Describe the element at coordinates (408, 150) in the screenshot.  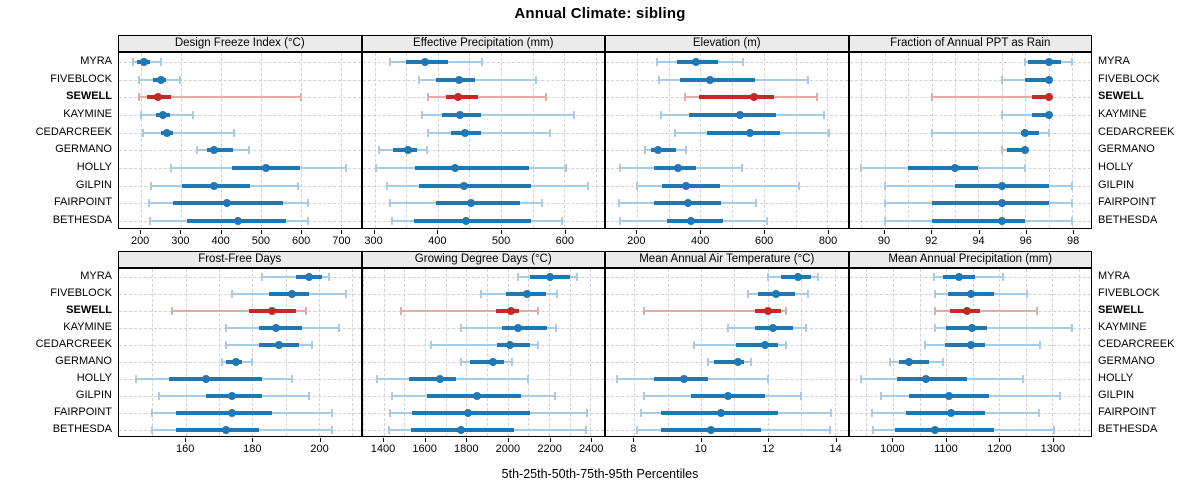
I see `median-dot-germano` at that location.